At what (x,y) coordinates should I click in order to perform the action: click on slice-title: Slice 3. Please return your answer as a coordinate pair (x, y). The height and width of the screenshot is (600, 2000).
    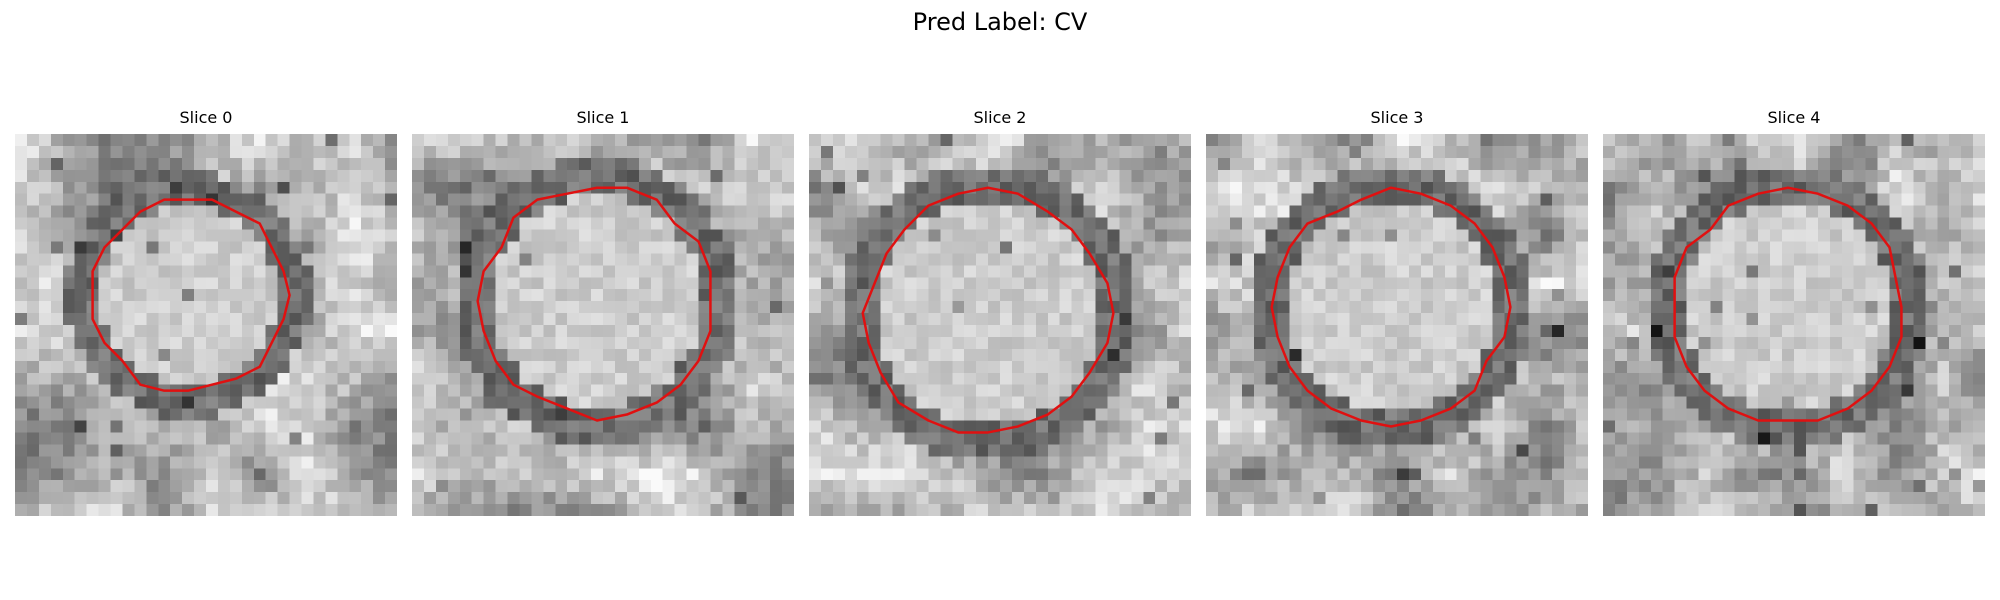
    Looking at the image, I should click on (1397, 117).